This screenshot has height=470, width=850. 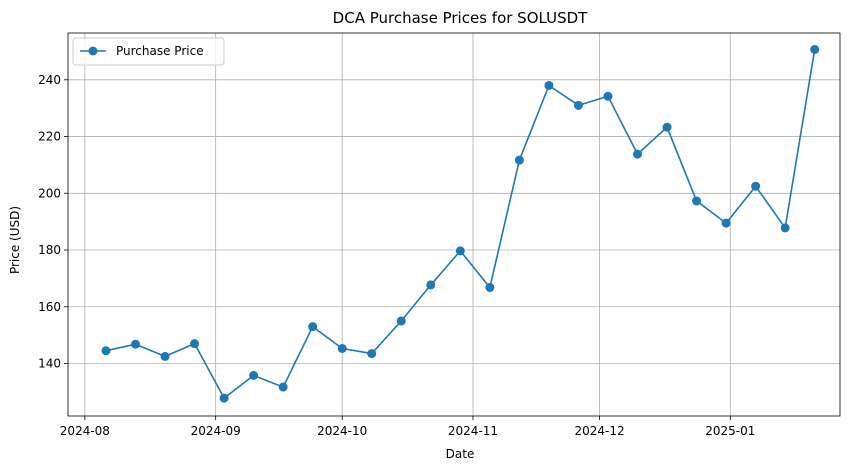 I want to click on x-tick-label: 2024-12, so click(x=599, y=431).